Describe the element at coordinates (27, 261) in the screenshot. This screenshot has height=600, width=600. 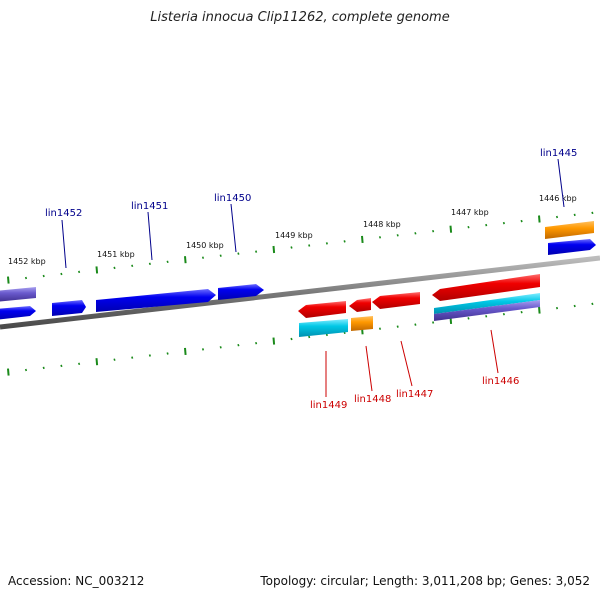
I see `kbp-label: 1452 kbp` at that location.